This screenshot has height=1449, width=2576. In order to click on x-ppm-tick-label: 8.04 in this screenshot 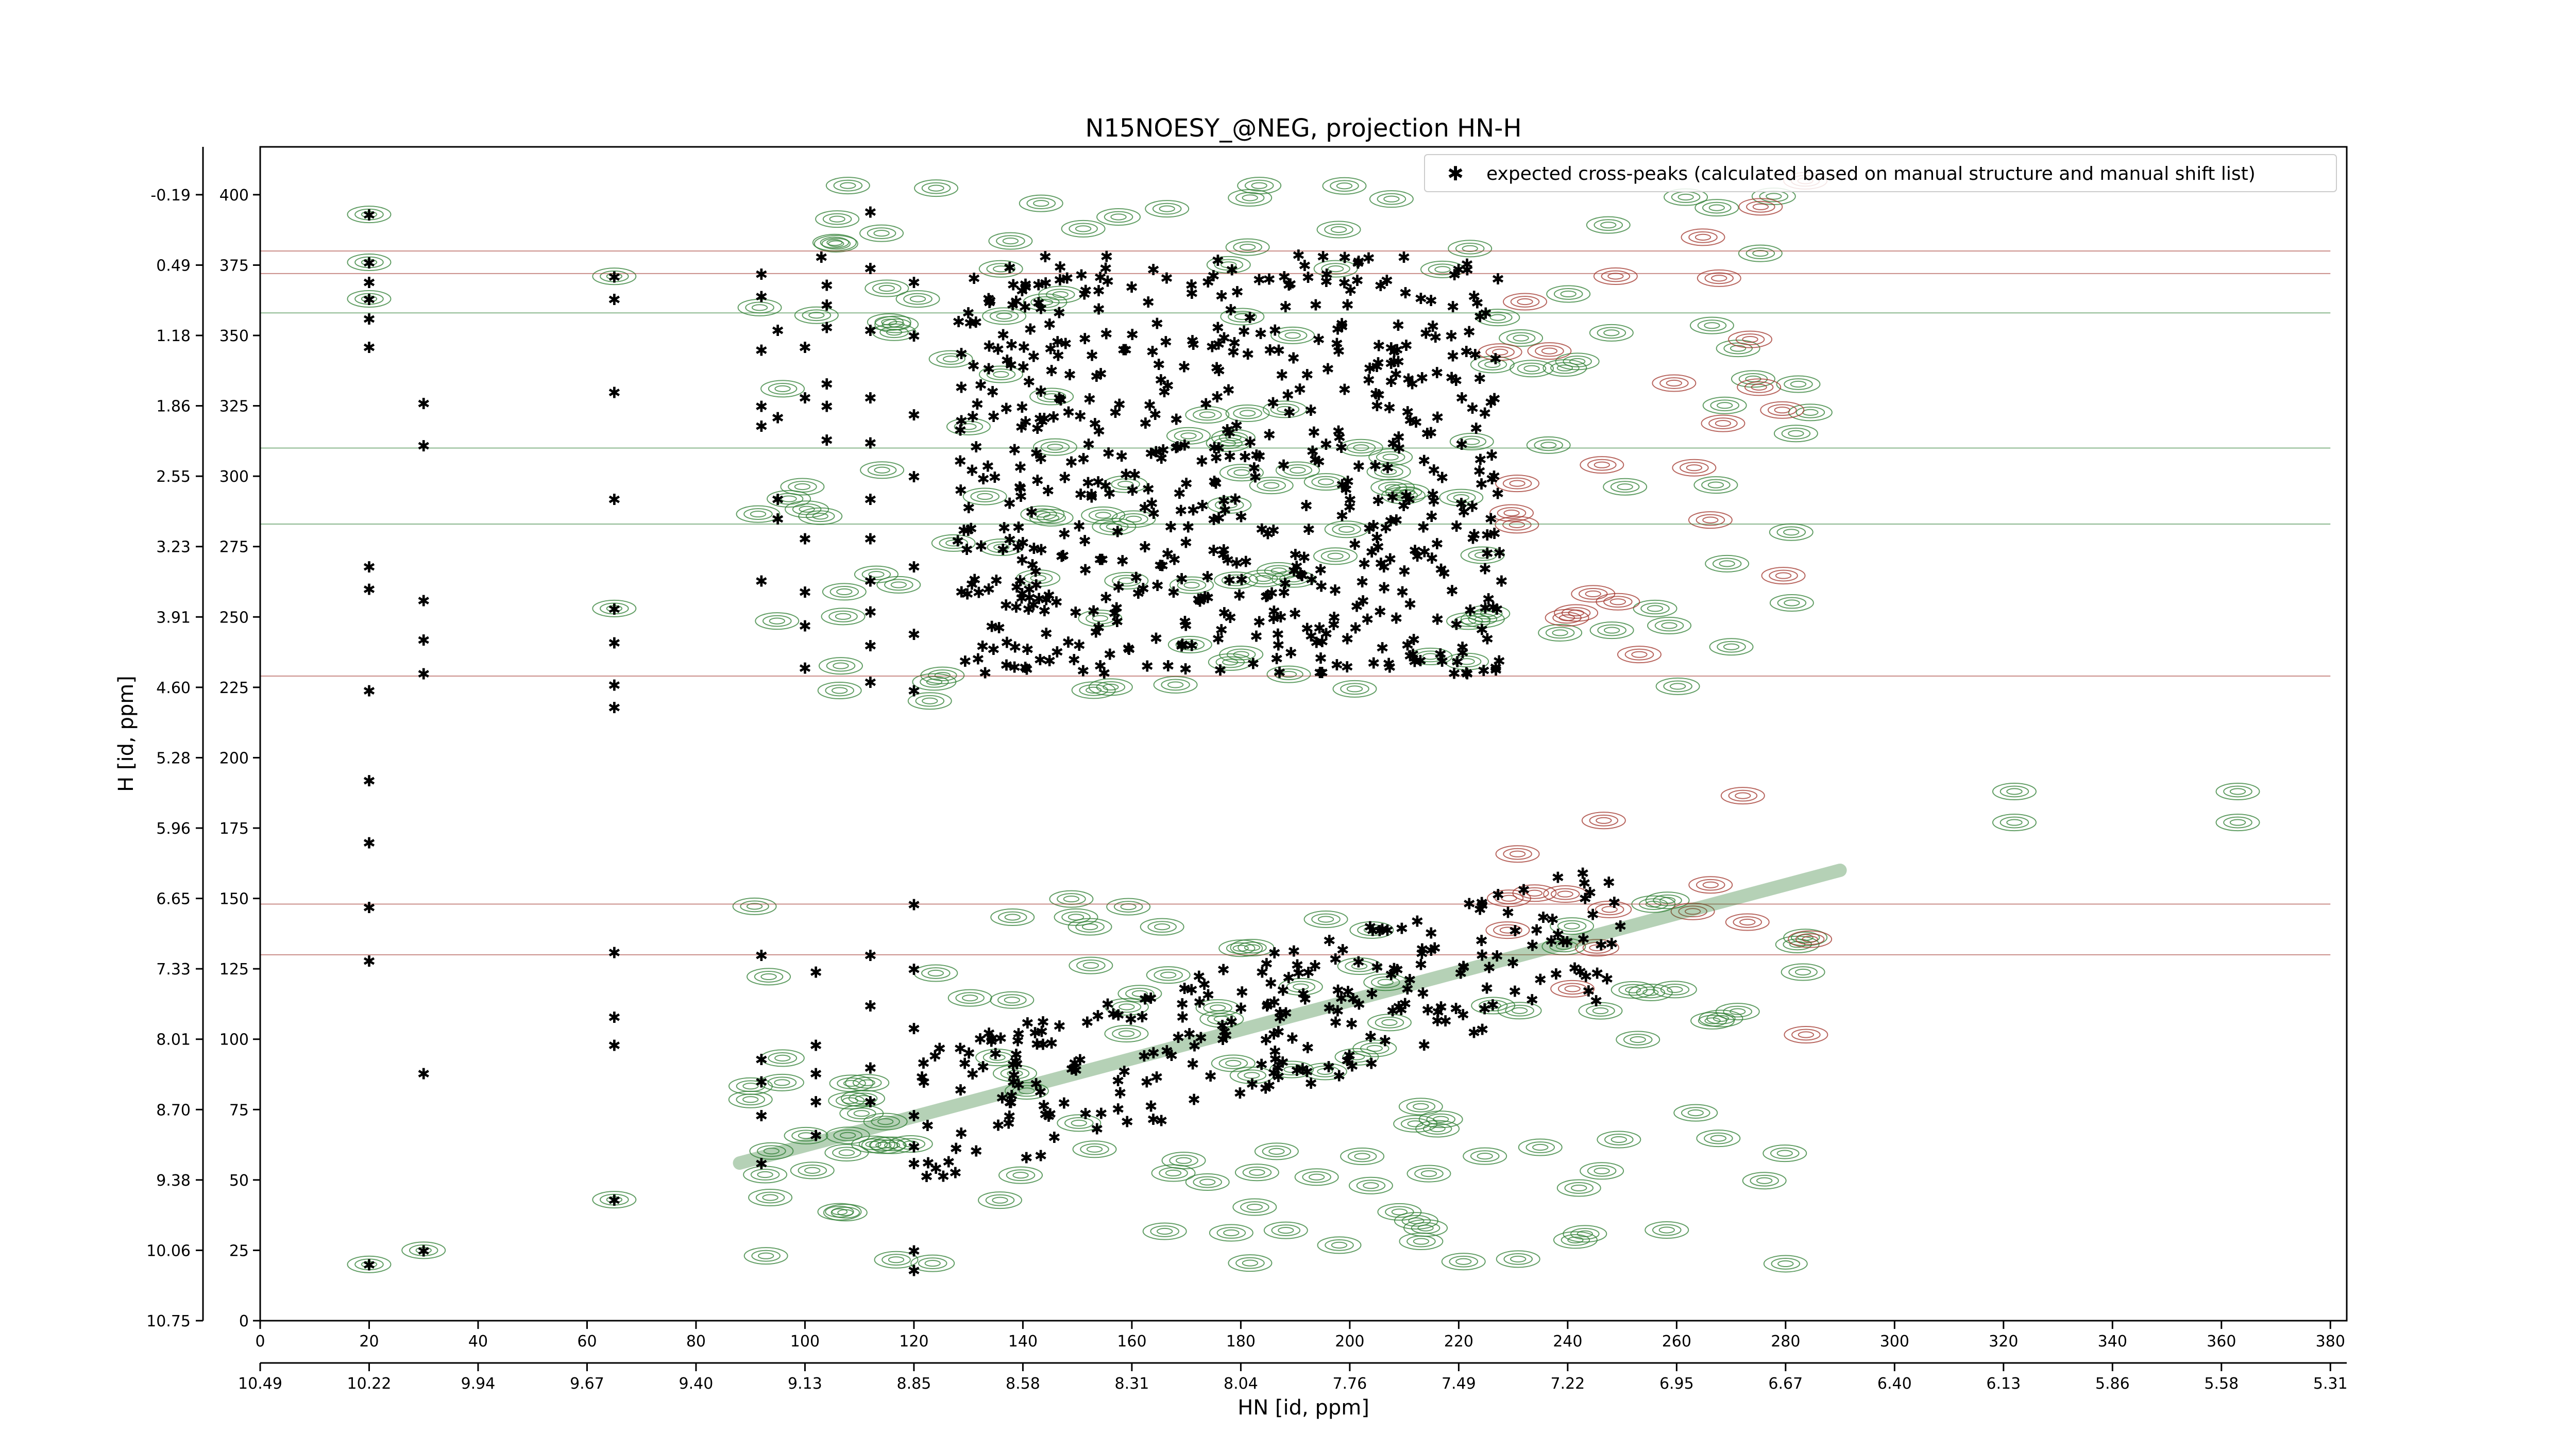, I will do `click(1241, 1384)`.